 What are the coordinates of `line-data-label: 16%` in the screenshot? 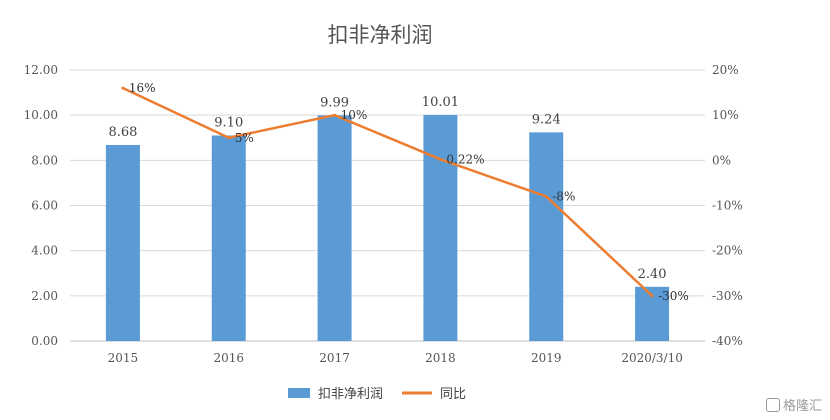 It's located at (142, 88).